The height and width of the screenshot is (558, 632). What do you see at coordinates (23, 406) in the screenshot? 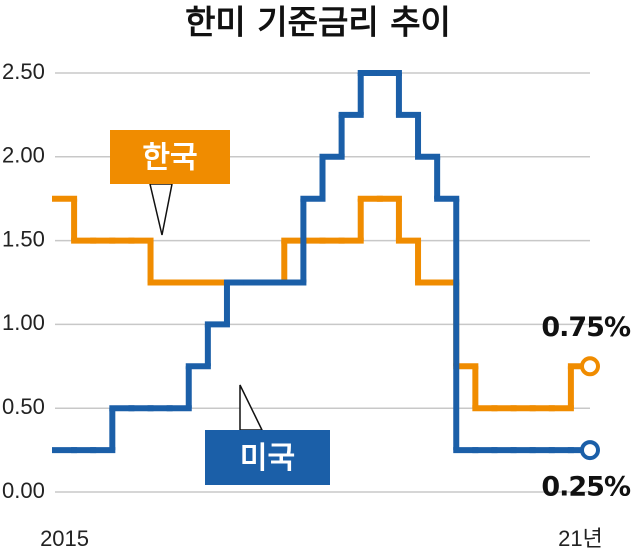
I see `y-tick-label: 0.50` at bounding box center [23, 406].